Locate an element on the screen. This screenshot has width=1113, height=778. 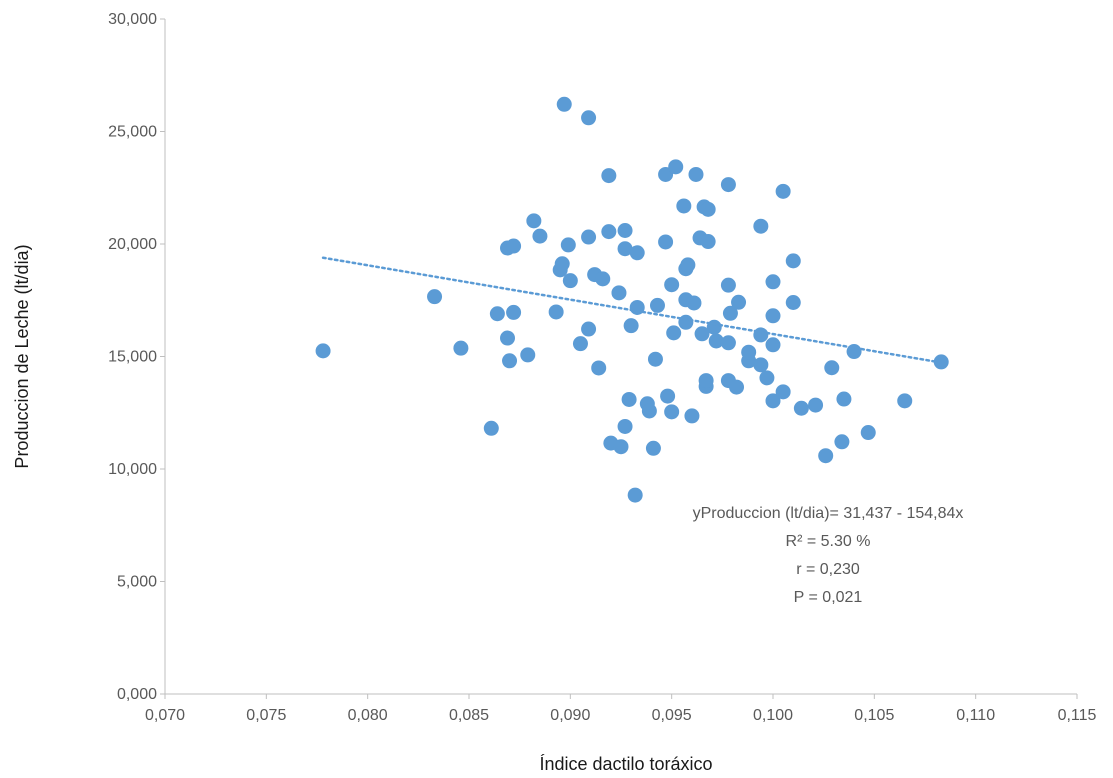
x-tick-label: 0,115 is located at coordinates (1077, 715).